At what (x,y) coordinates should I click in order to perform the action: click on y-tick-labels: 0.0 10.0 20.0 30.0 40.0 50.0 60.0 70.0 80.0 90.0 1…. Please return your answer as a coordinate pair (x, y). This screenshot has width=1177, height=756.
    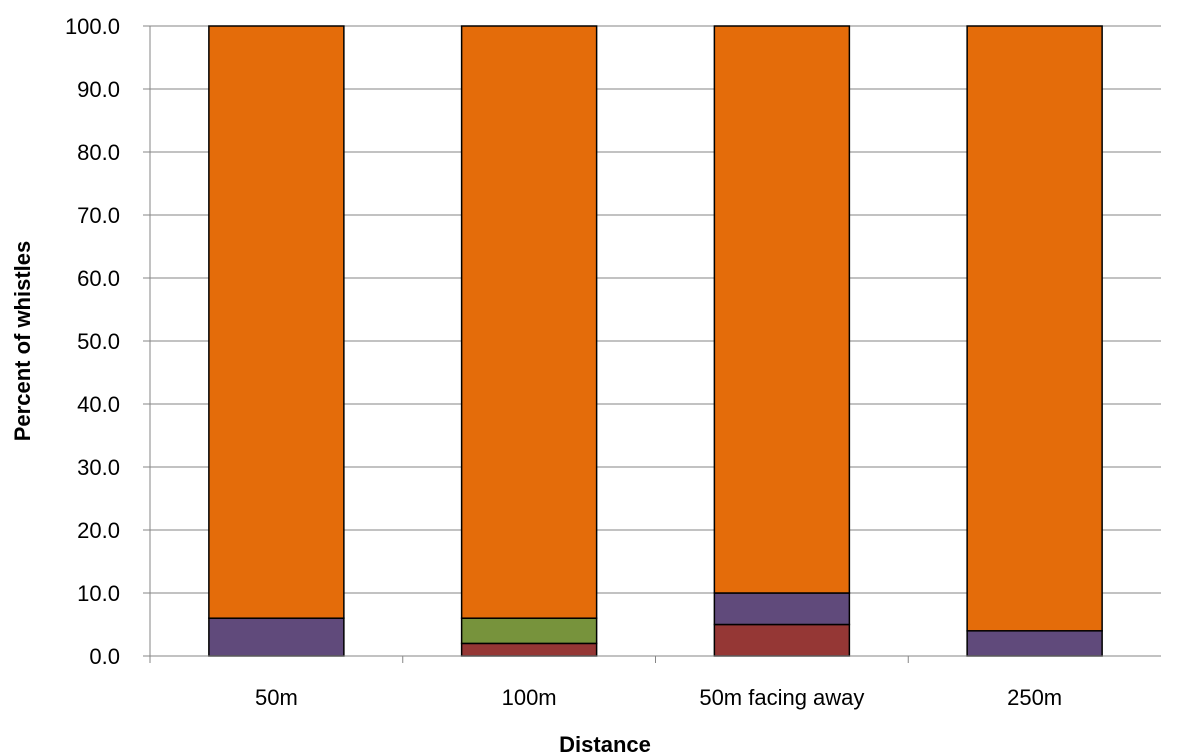
    Looking at the image, I should click on (92, 341).